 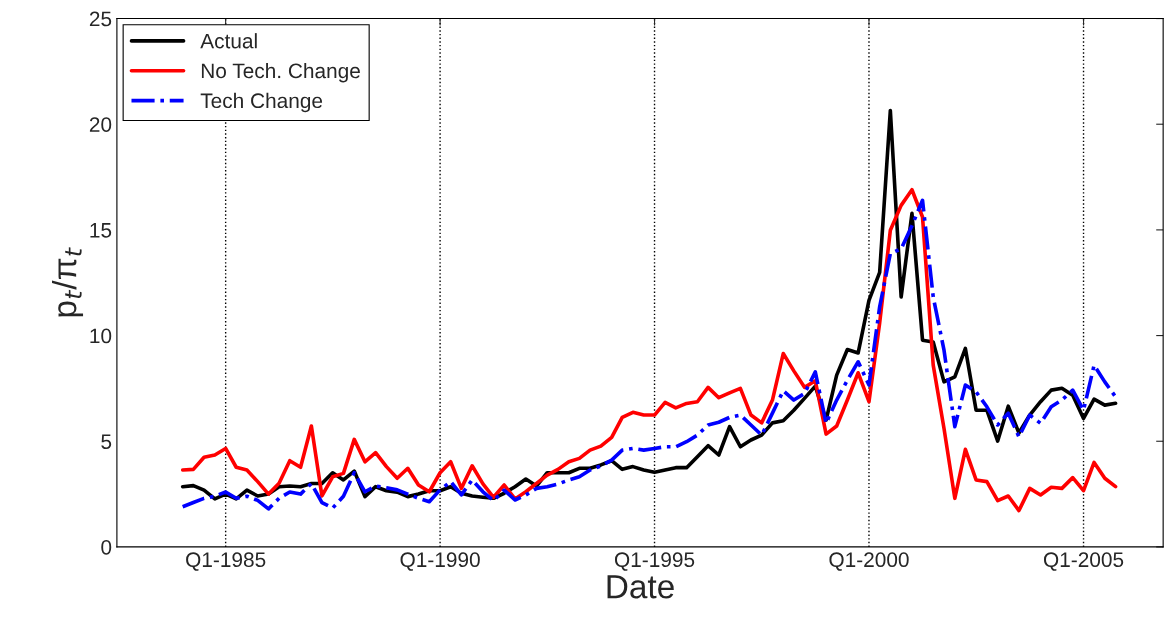 I want to click on legend-label: Tech Change, so click(x=261, y=102).